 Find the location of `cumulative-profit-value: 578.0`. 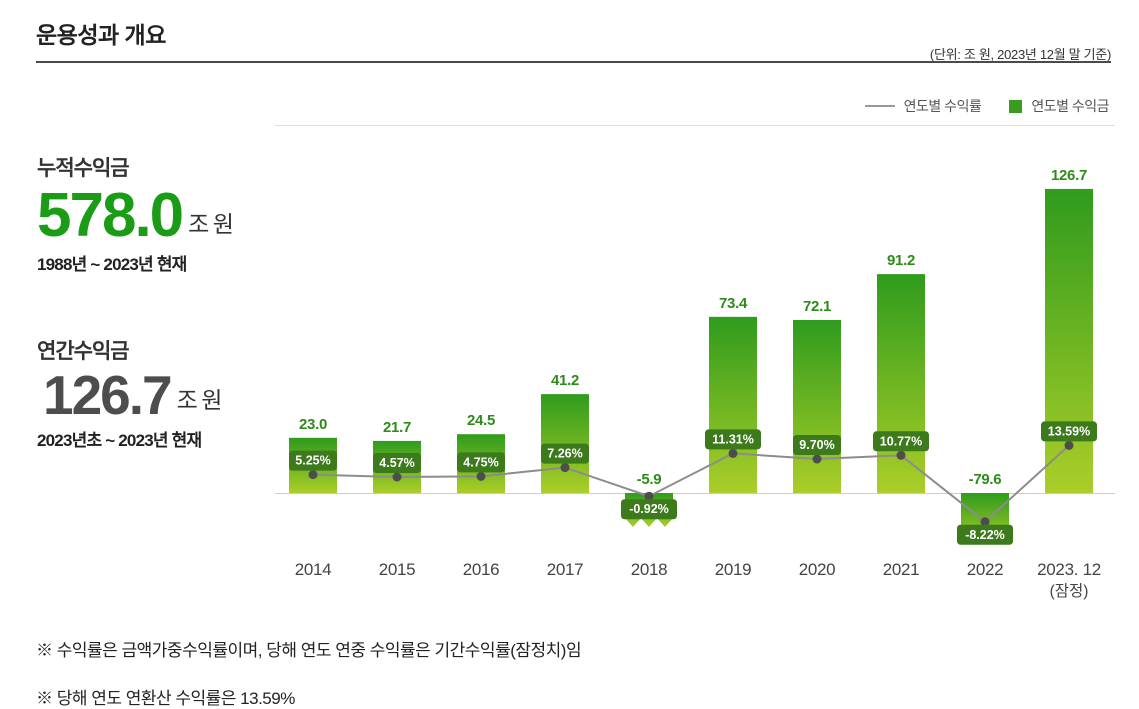

cumulative-profit-value: 578.0 is located at coordinates (110, 215).